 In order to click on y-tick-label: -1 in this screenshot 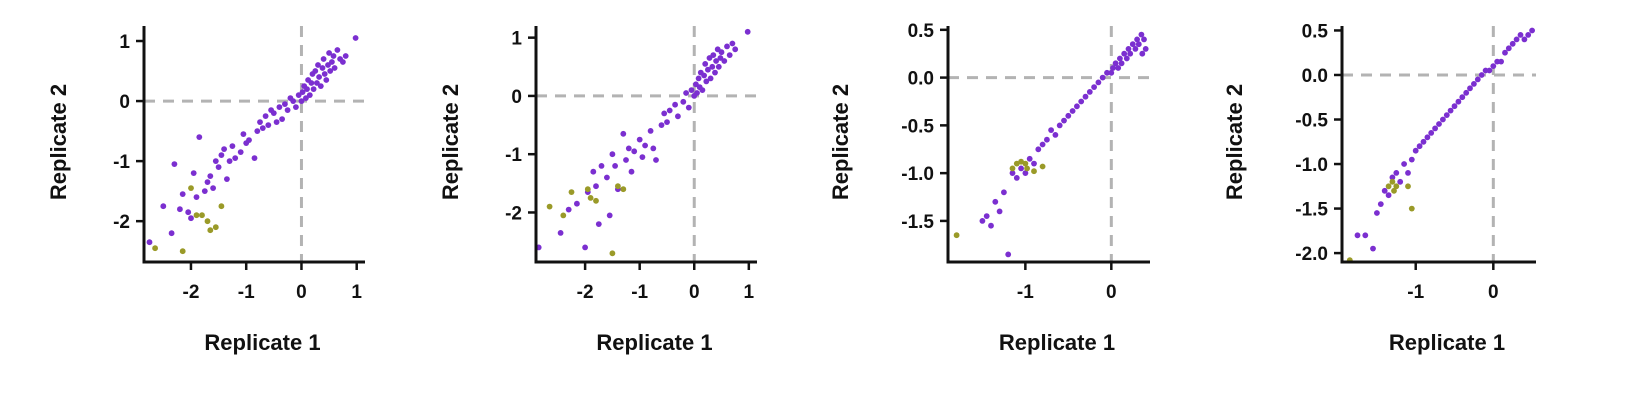, I will do `click(513, 155)`.